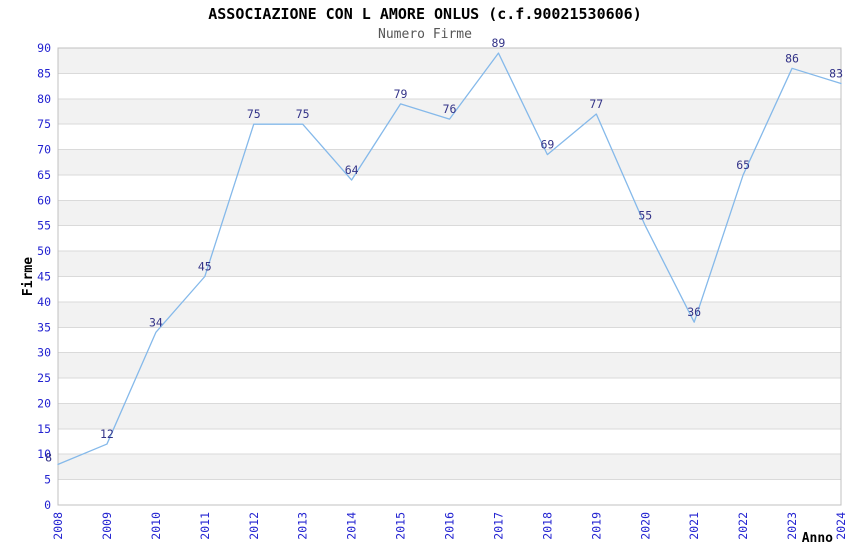 This screenshot has width=850, height=550. Describe the element at coordinates (547, 145) in the screenshot. I see `data-point-label: 69` at that location.